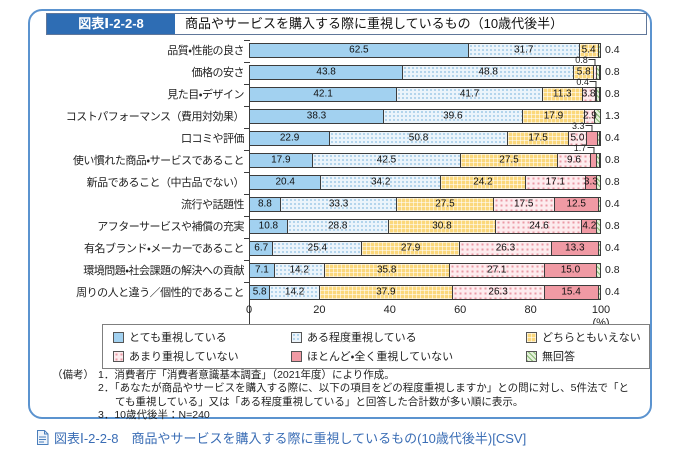 This screenshot has width=673, height=454. Describe the element at coordinates (269, 226) in the screenshot. I see `bar-segment-0: 10.8` at that location.